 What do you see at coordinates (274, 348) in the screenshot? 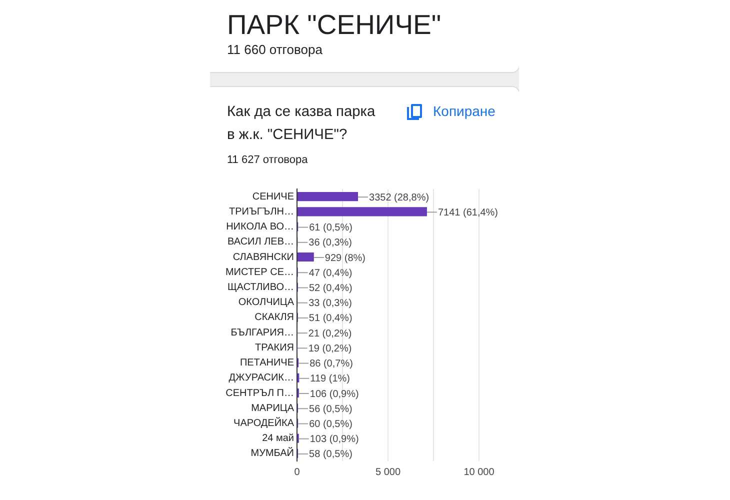
I see `y-tick-label: ТРАКИЯ` at bounding box center [274, 348].